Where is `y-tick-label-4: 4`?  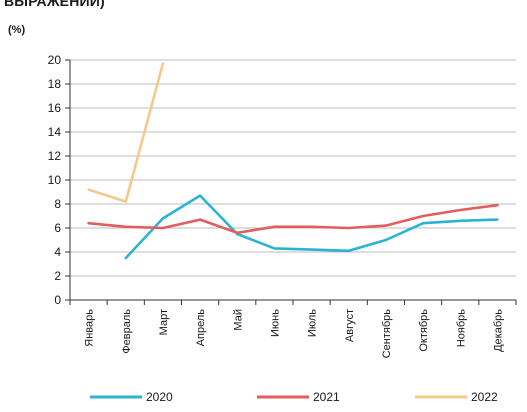 y-tick-label-4: 4 is located at coordinates (57, 252).